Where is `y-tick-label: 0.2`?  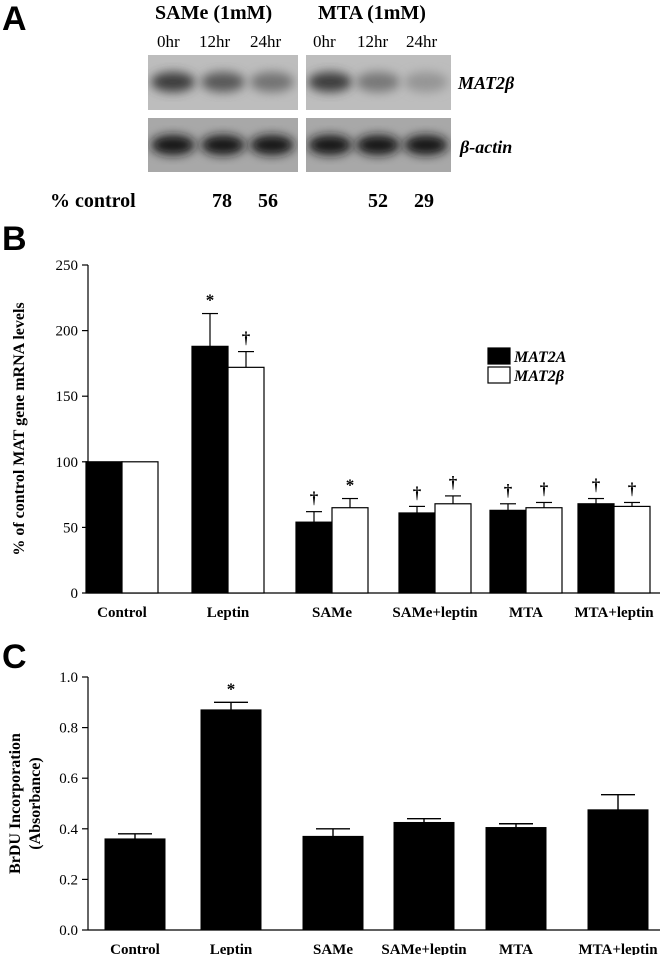
y-tick-label: 0.2 is located at coordinates (68, 880).